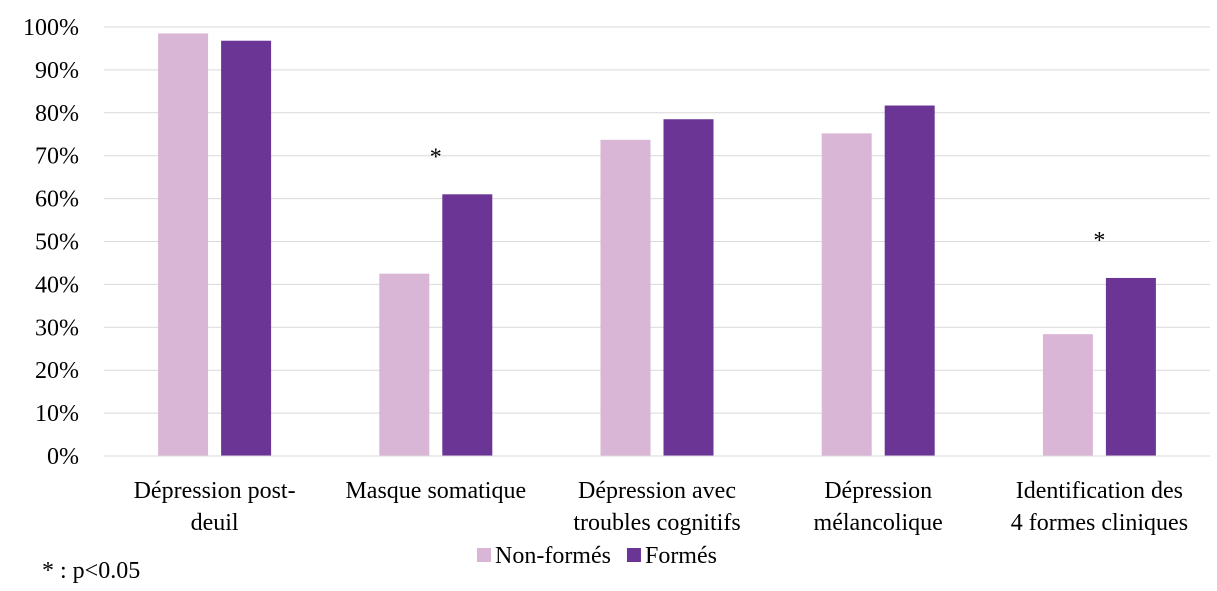  I want to click on legend-label: Non-formés, so click(553, 556).